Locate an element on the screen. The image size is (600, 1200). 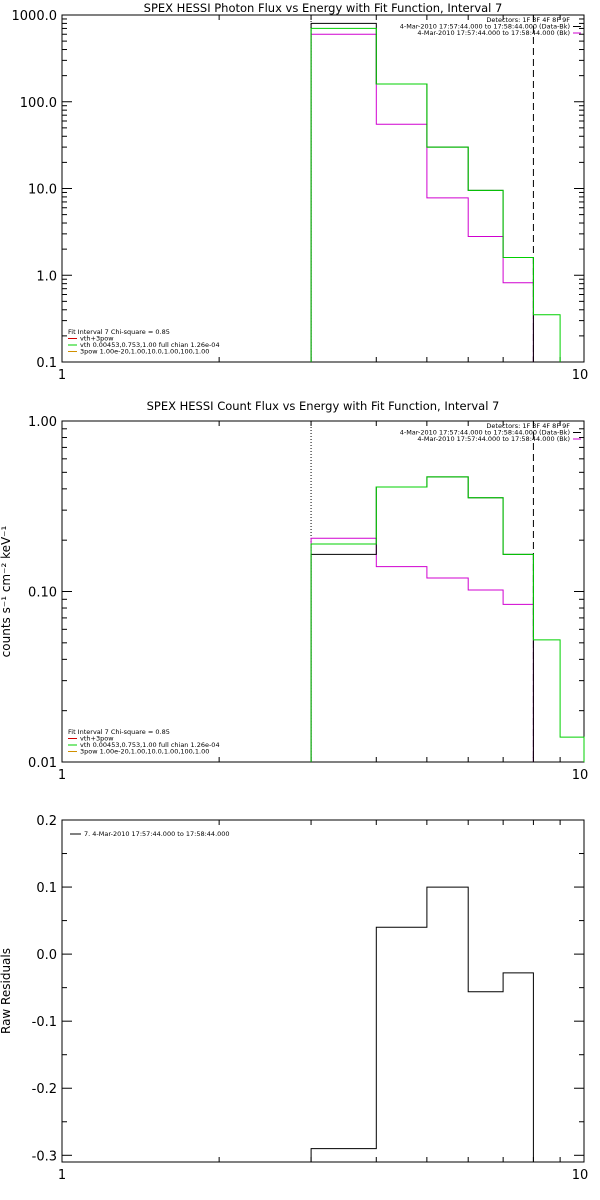
y-axis-label: counts s⁻¹ cm⁻² keV⁻¹ is located at coordinates (6, 591).